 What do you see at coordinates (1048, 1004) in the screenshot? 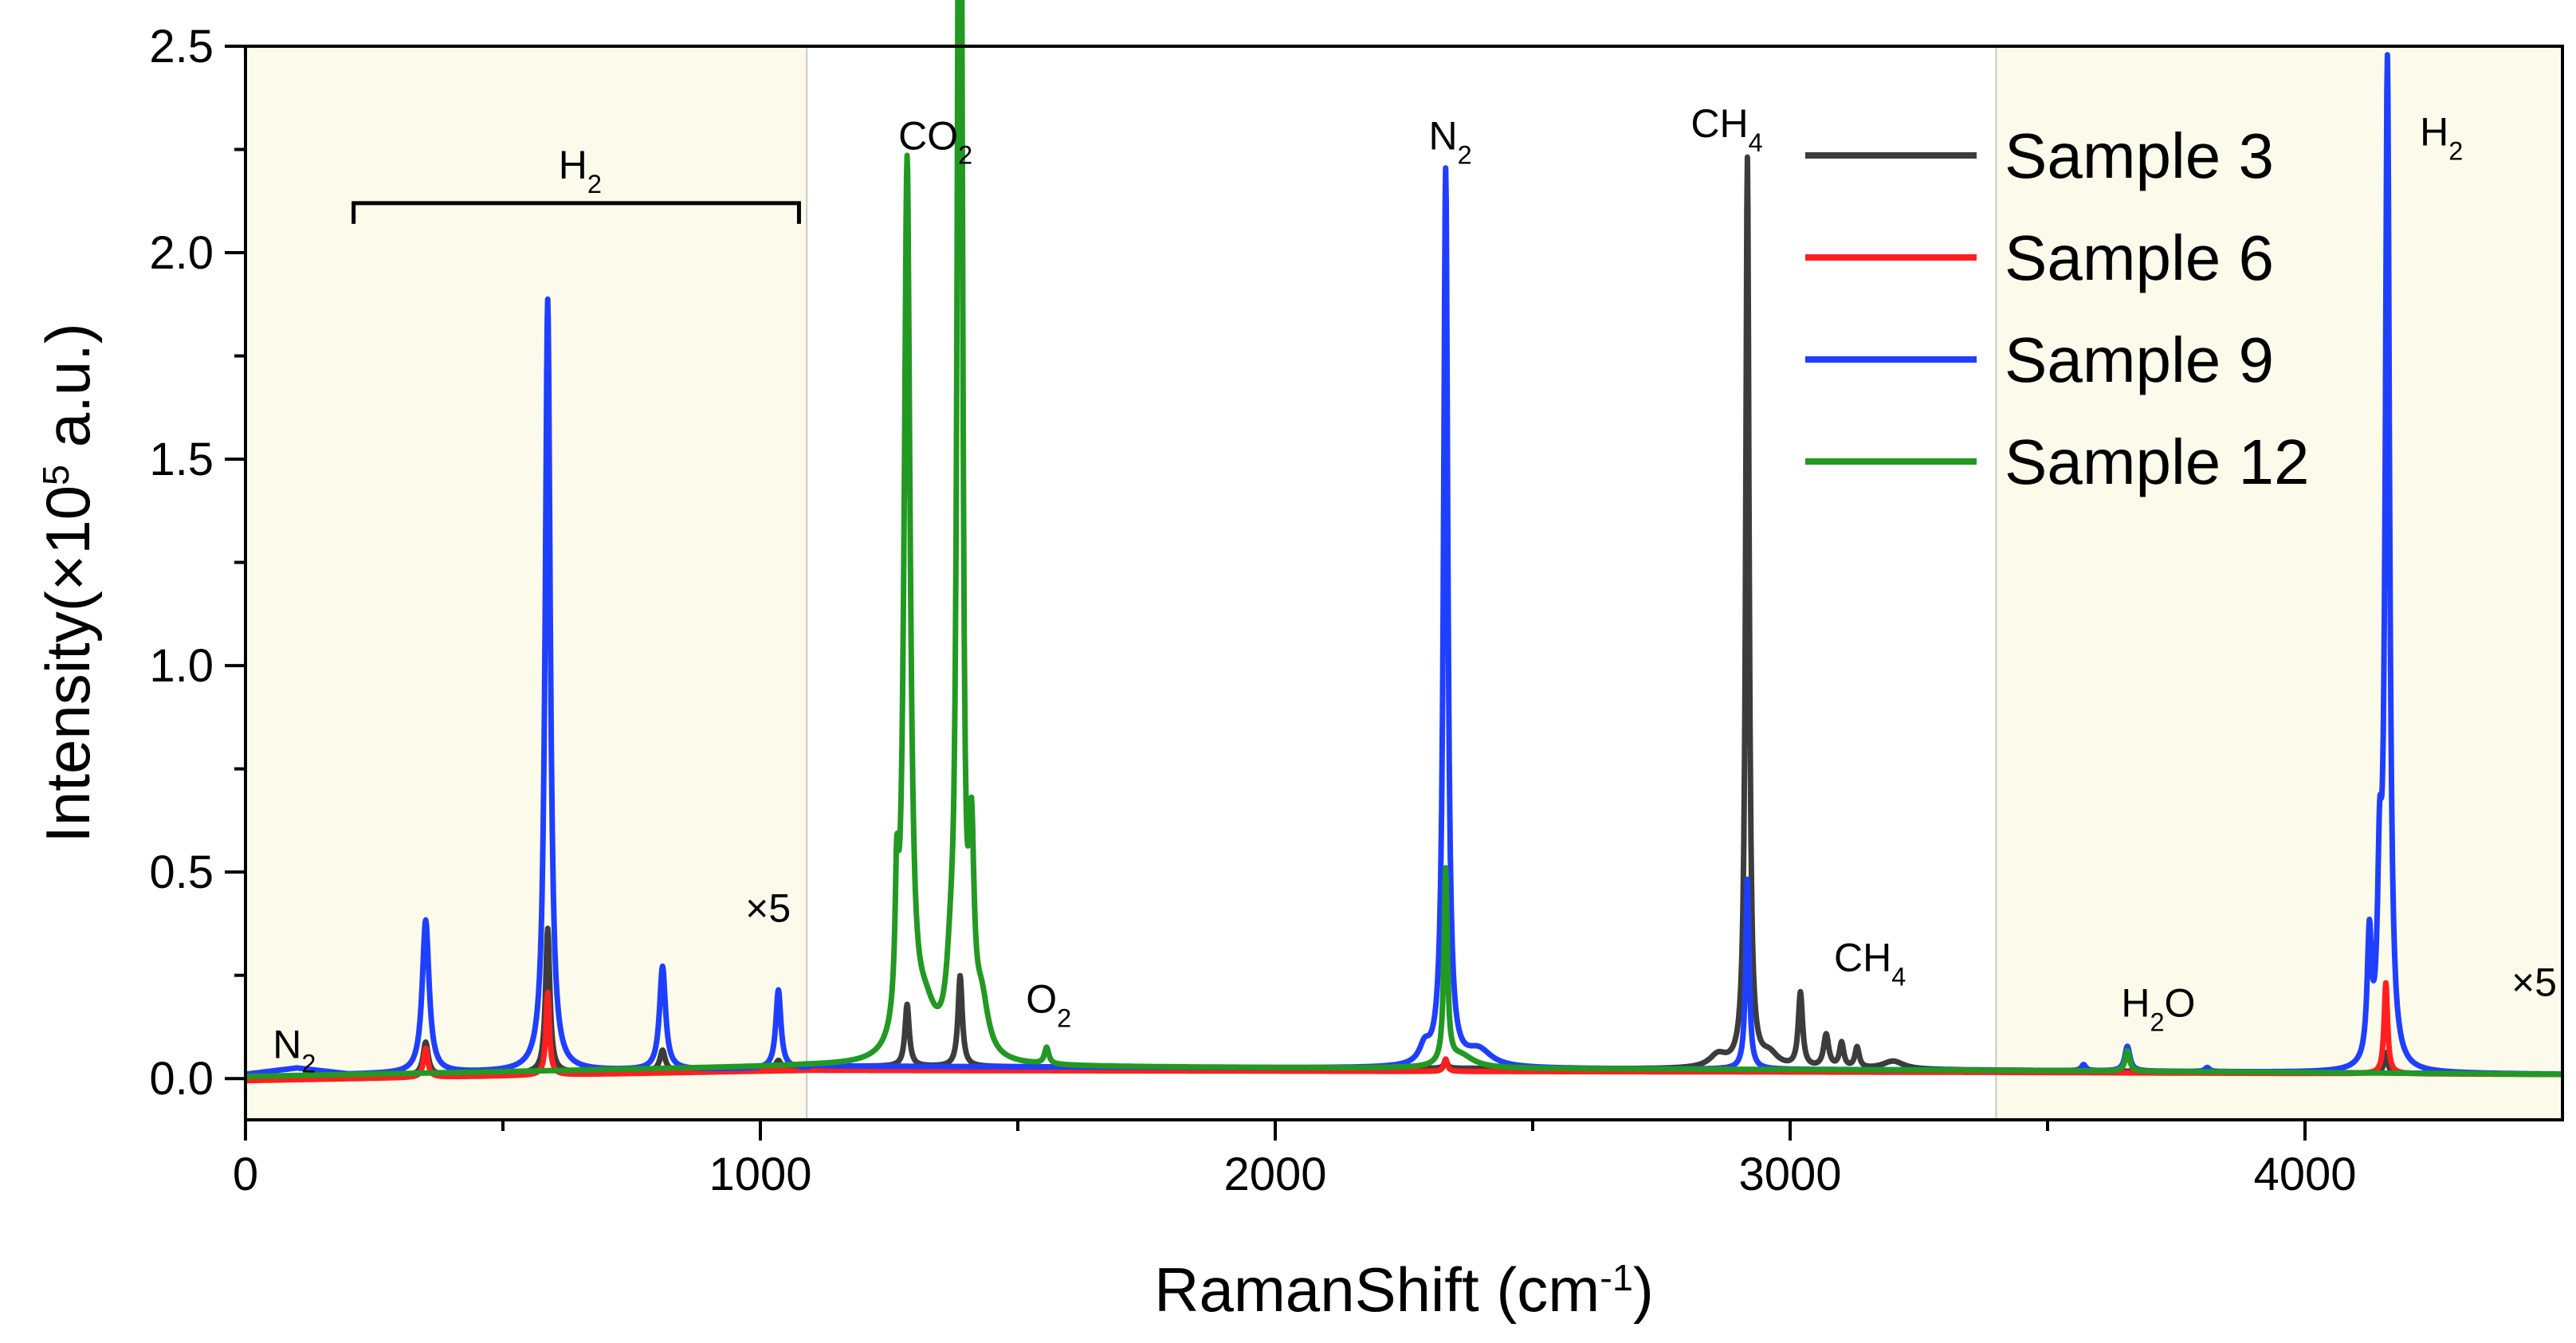
I see `annotation-o2: O2` at bounding box center [1048, 1004].